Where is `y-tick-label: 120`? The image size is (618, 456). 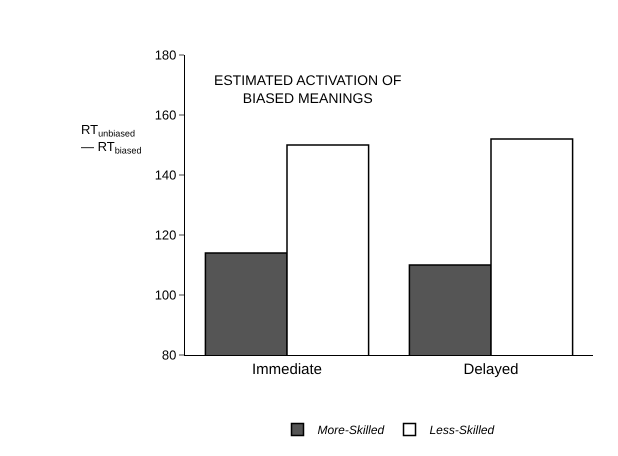
y-tick-label: 120 is located at coordinates (165, 235).